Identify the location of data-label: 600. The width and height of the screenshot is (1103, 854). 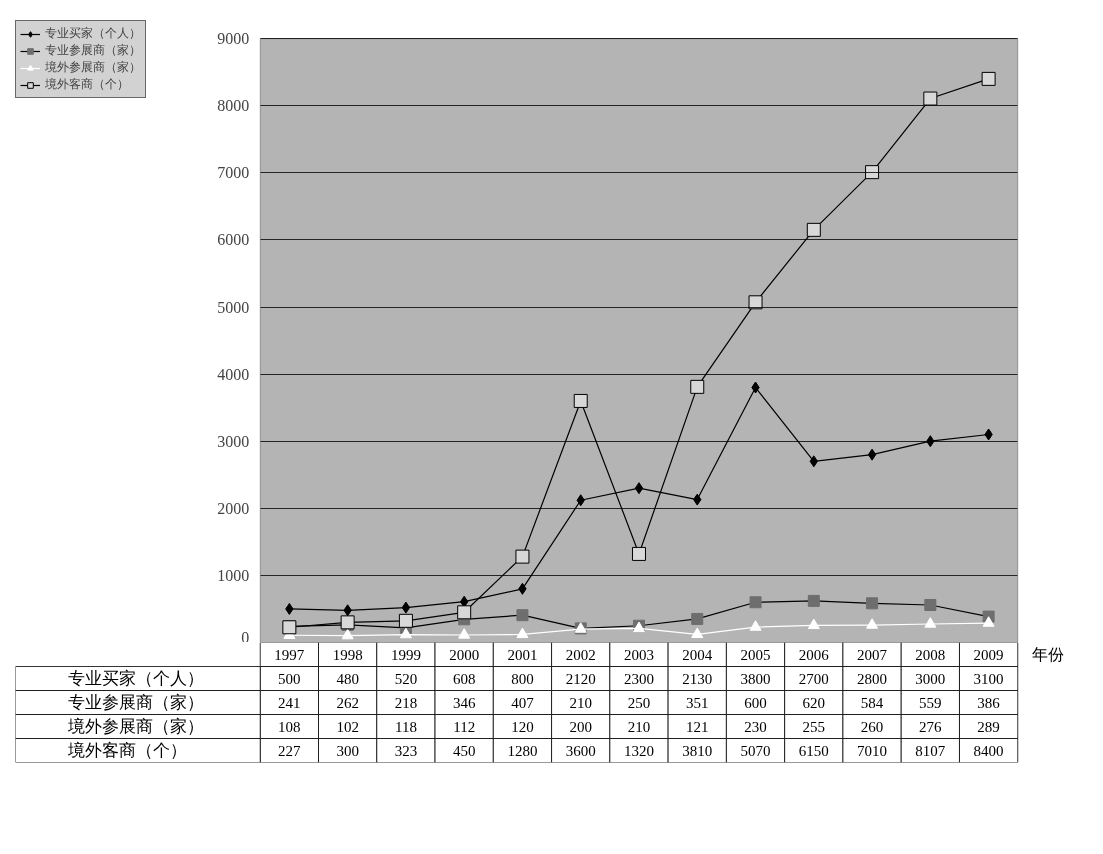
(755, 702).